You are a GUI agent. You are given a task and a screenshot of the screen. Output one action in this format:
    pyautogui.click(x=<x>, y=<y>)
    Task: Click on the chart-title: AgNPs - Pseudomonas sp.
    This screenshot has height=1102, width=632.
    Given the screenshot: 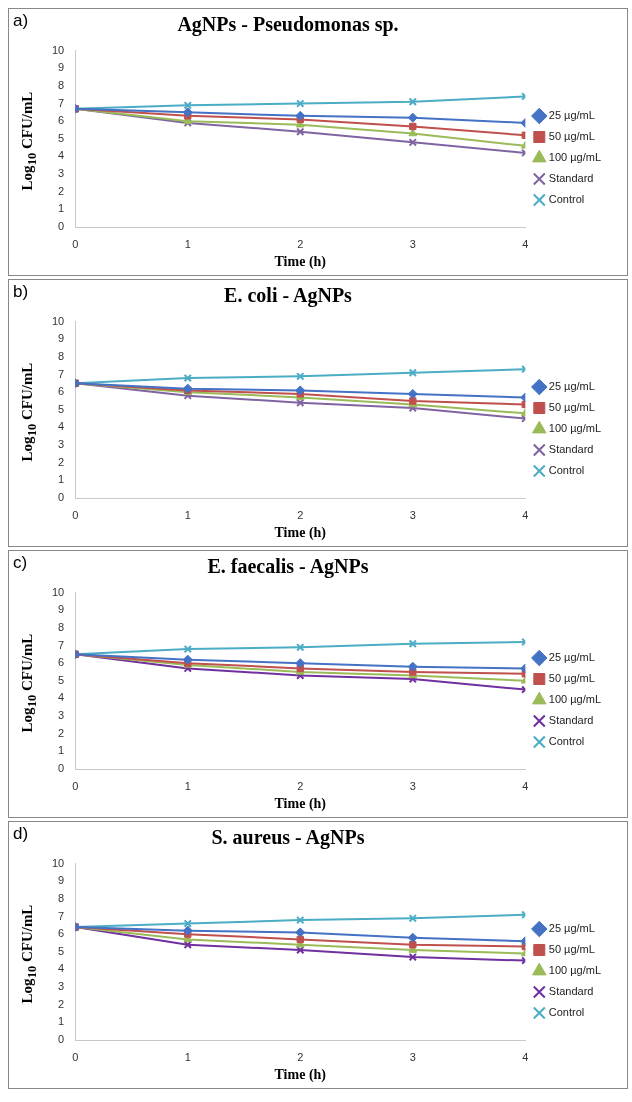 What is the action you would take?
    pyautogui.click(x=288, y=24)
    